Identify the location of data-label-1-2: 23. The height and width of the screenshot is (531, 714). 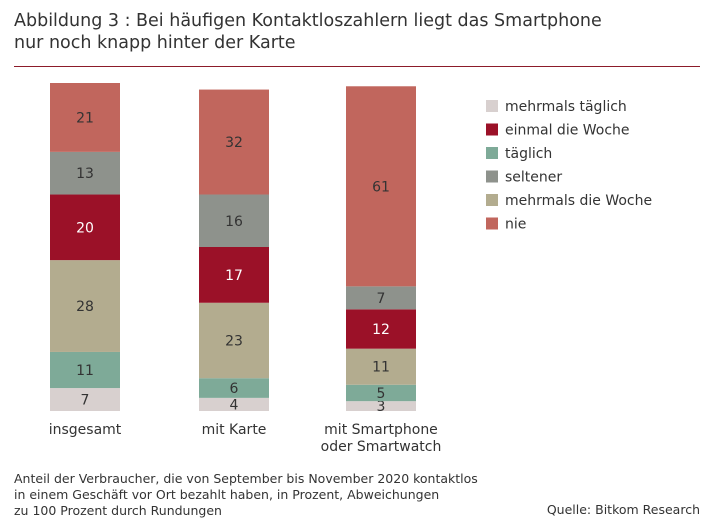
(234, 341).